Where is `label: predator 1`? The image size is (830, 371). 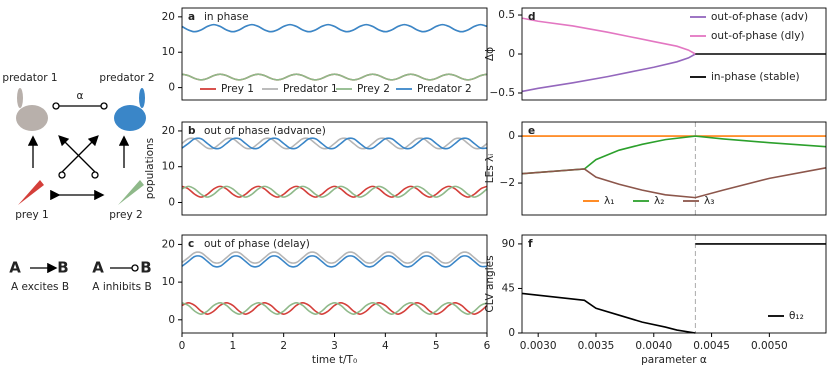
label: predator 1 is located at coordinates (29, 78).